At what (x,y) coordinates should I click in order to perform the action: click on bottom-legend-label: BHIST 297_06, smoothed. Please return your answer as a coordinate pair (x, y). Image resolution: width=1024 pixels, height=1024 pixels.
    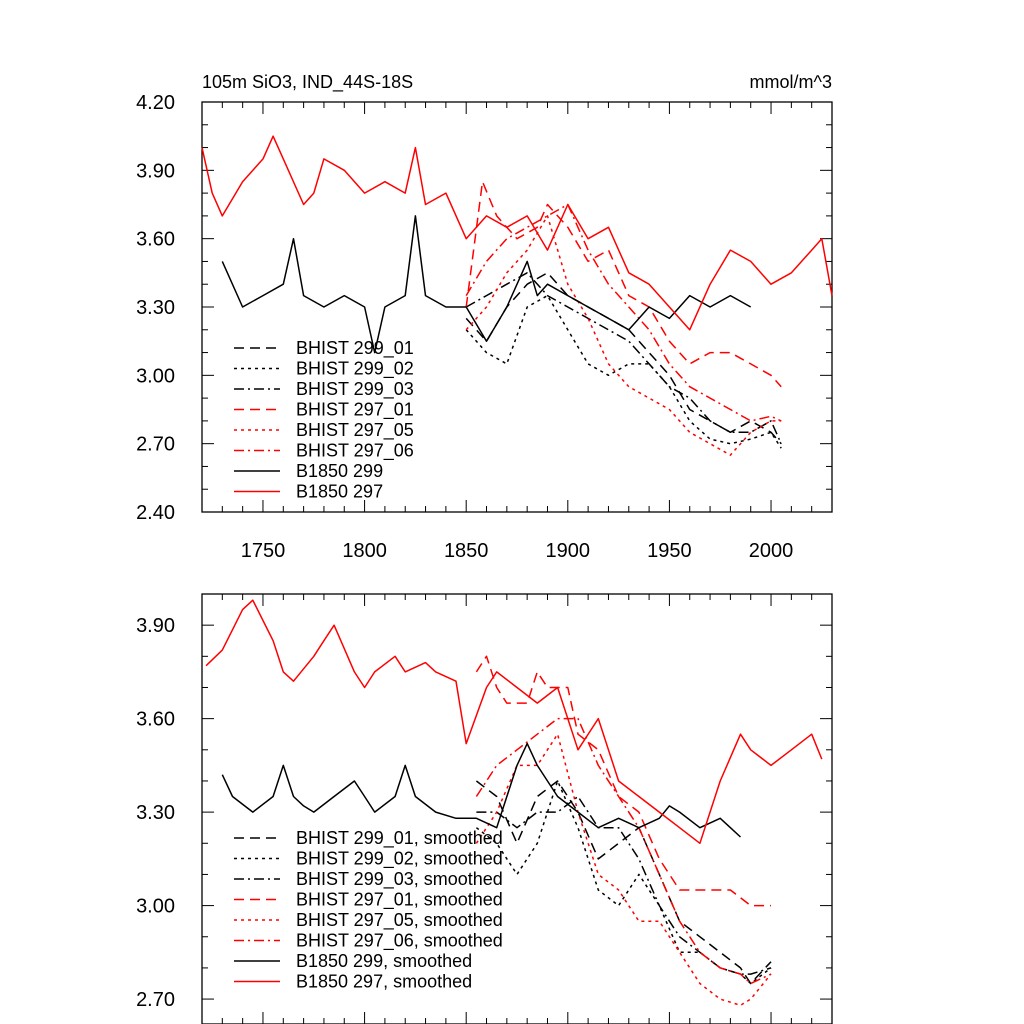
    Looking at the image, I should click on (399, 941).